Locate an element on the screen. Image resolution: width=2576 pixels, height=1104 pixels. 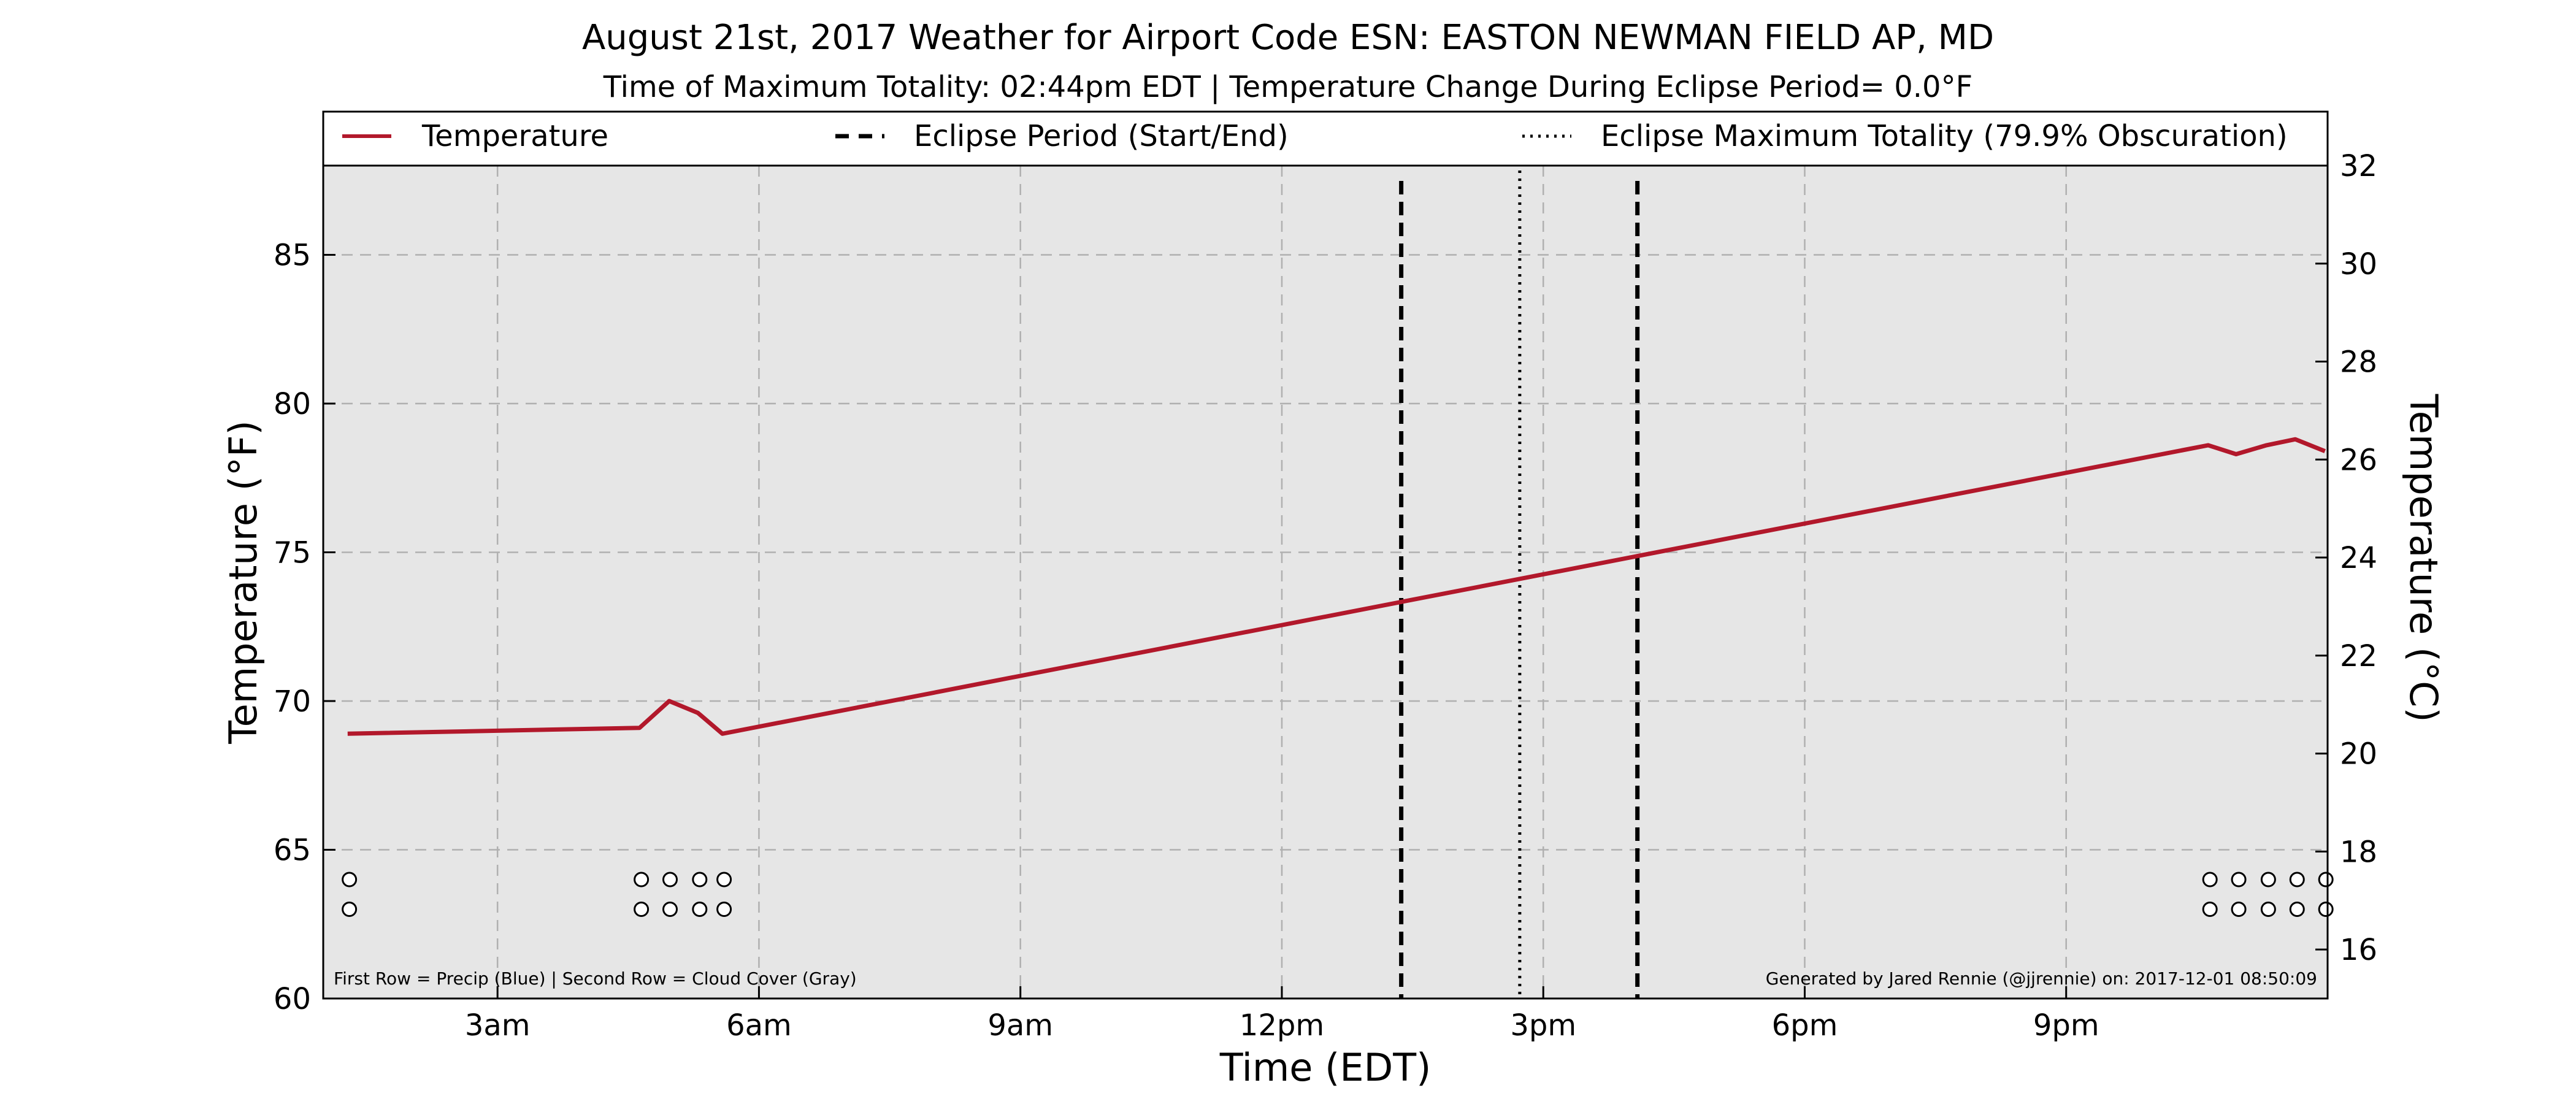
y-axis-left: 60 65 70 75 80 85 is located at coordinates (304, 627).